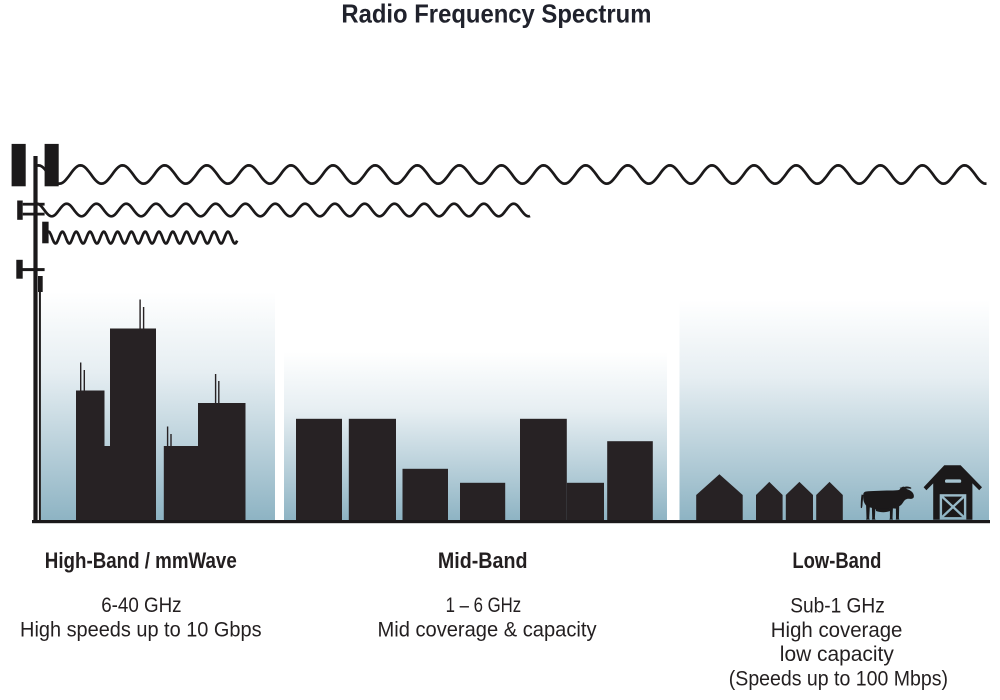 The height and width of the screenshot is (700, 1000). What do you see at coordinates (838, 678) in the screenshot?
I see `svg-text: (Speeds up to 100 Mbps)` at bounding box center [838, 678].